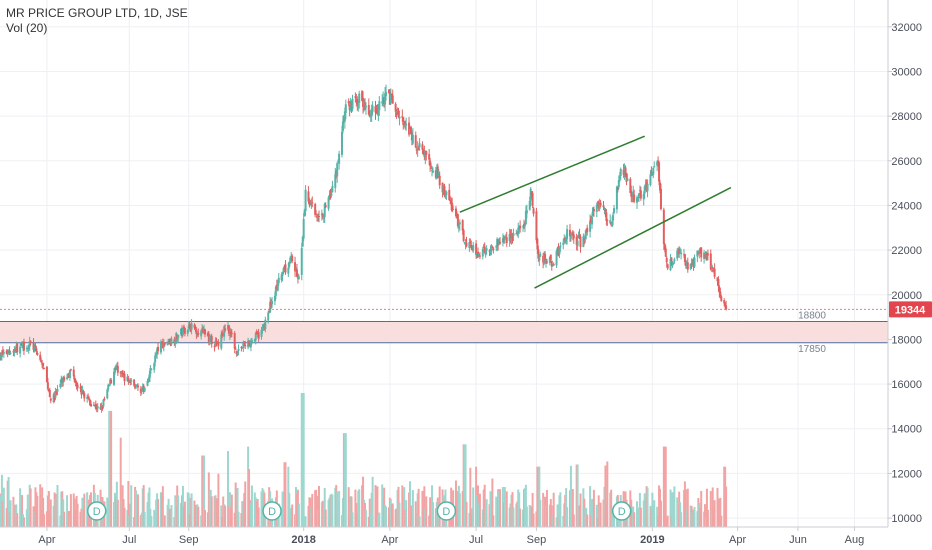 The height and width of the screenshot is (550, 932). Describe the element at coordinates (906, 519) in the screenshot. I see `y-tick-label: 10000` at that location.